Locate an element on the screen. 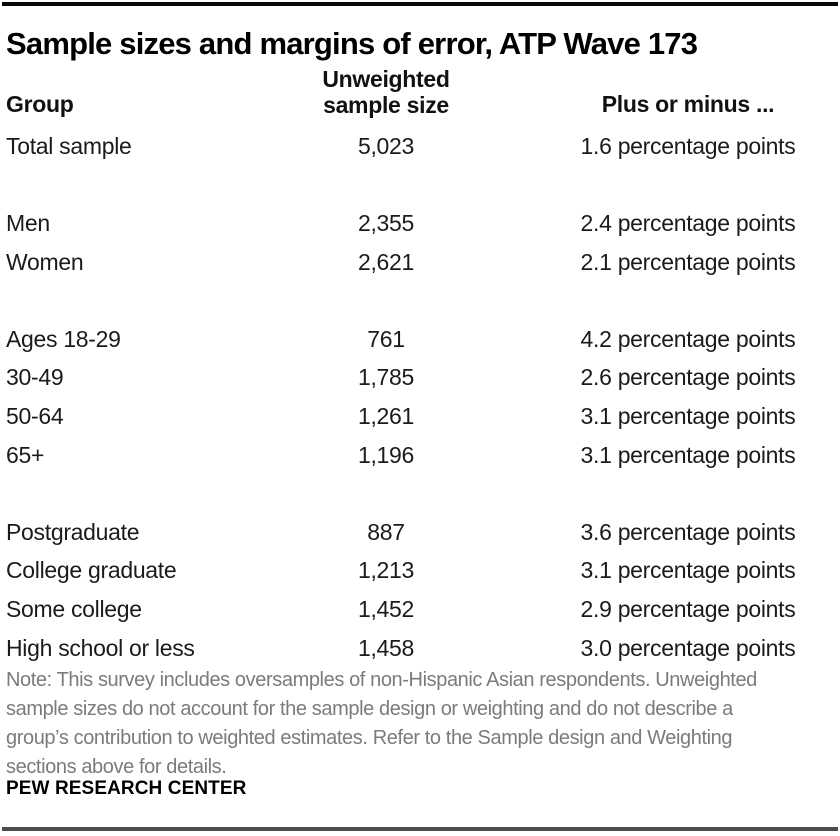 This screenshot has width=840, height=836. moe-value: 2.4 percentage points is located at coordinates (688, 222).